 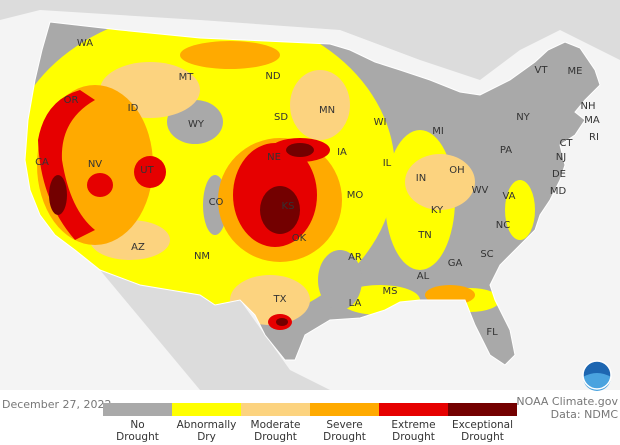 What do you see at coordinates (216, 202) in the screenshot?
I see `state-label: CO` at bounding box center [216, 202].